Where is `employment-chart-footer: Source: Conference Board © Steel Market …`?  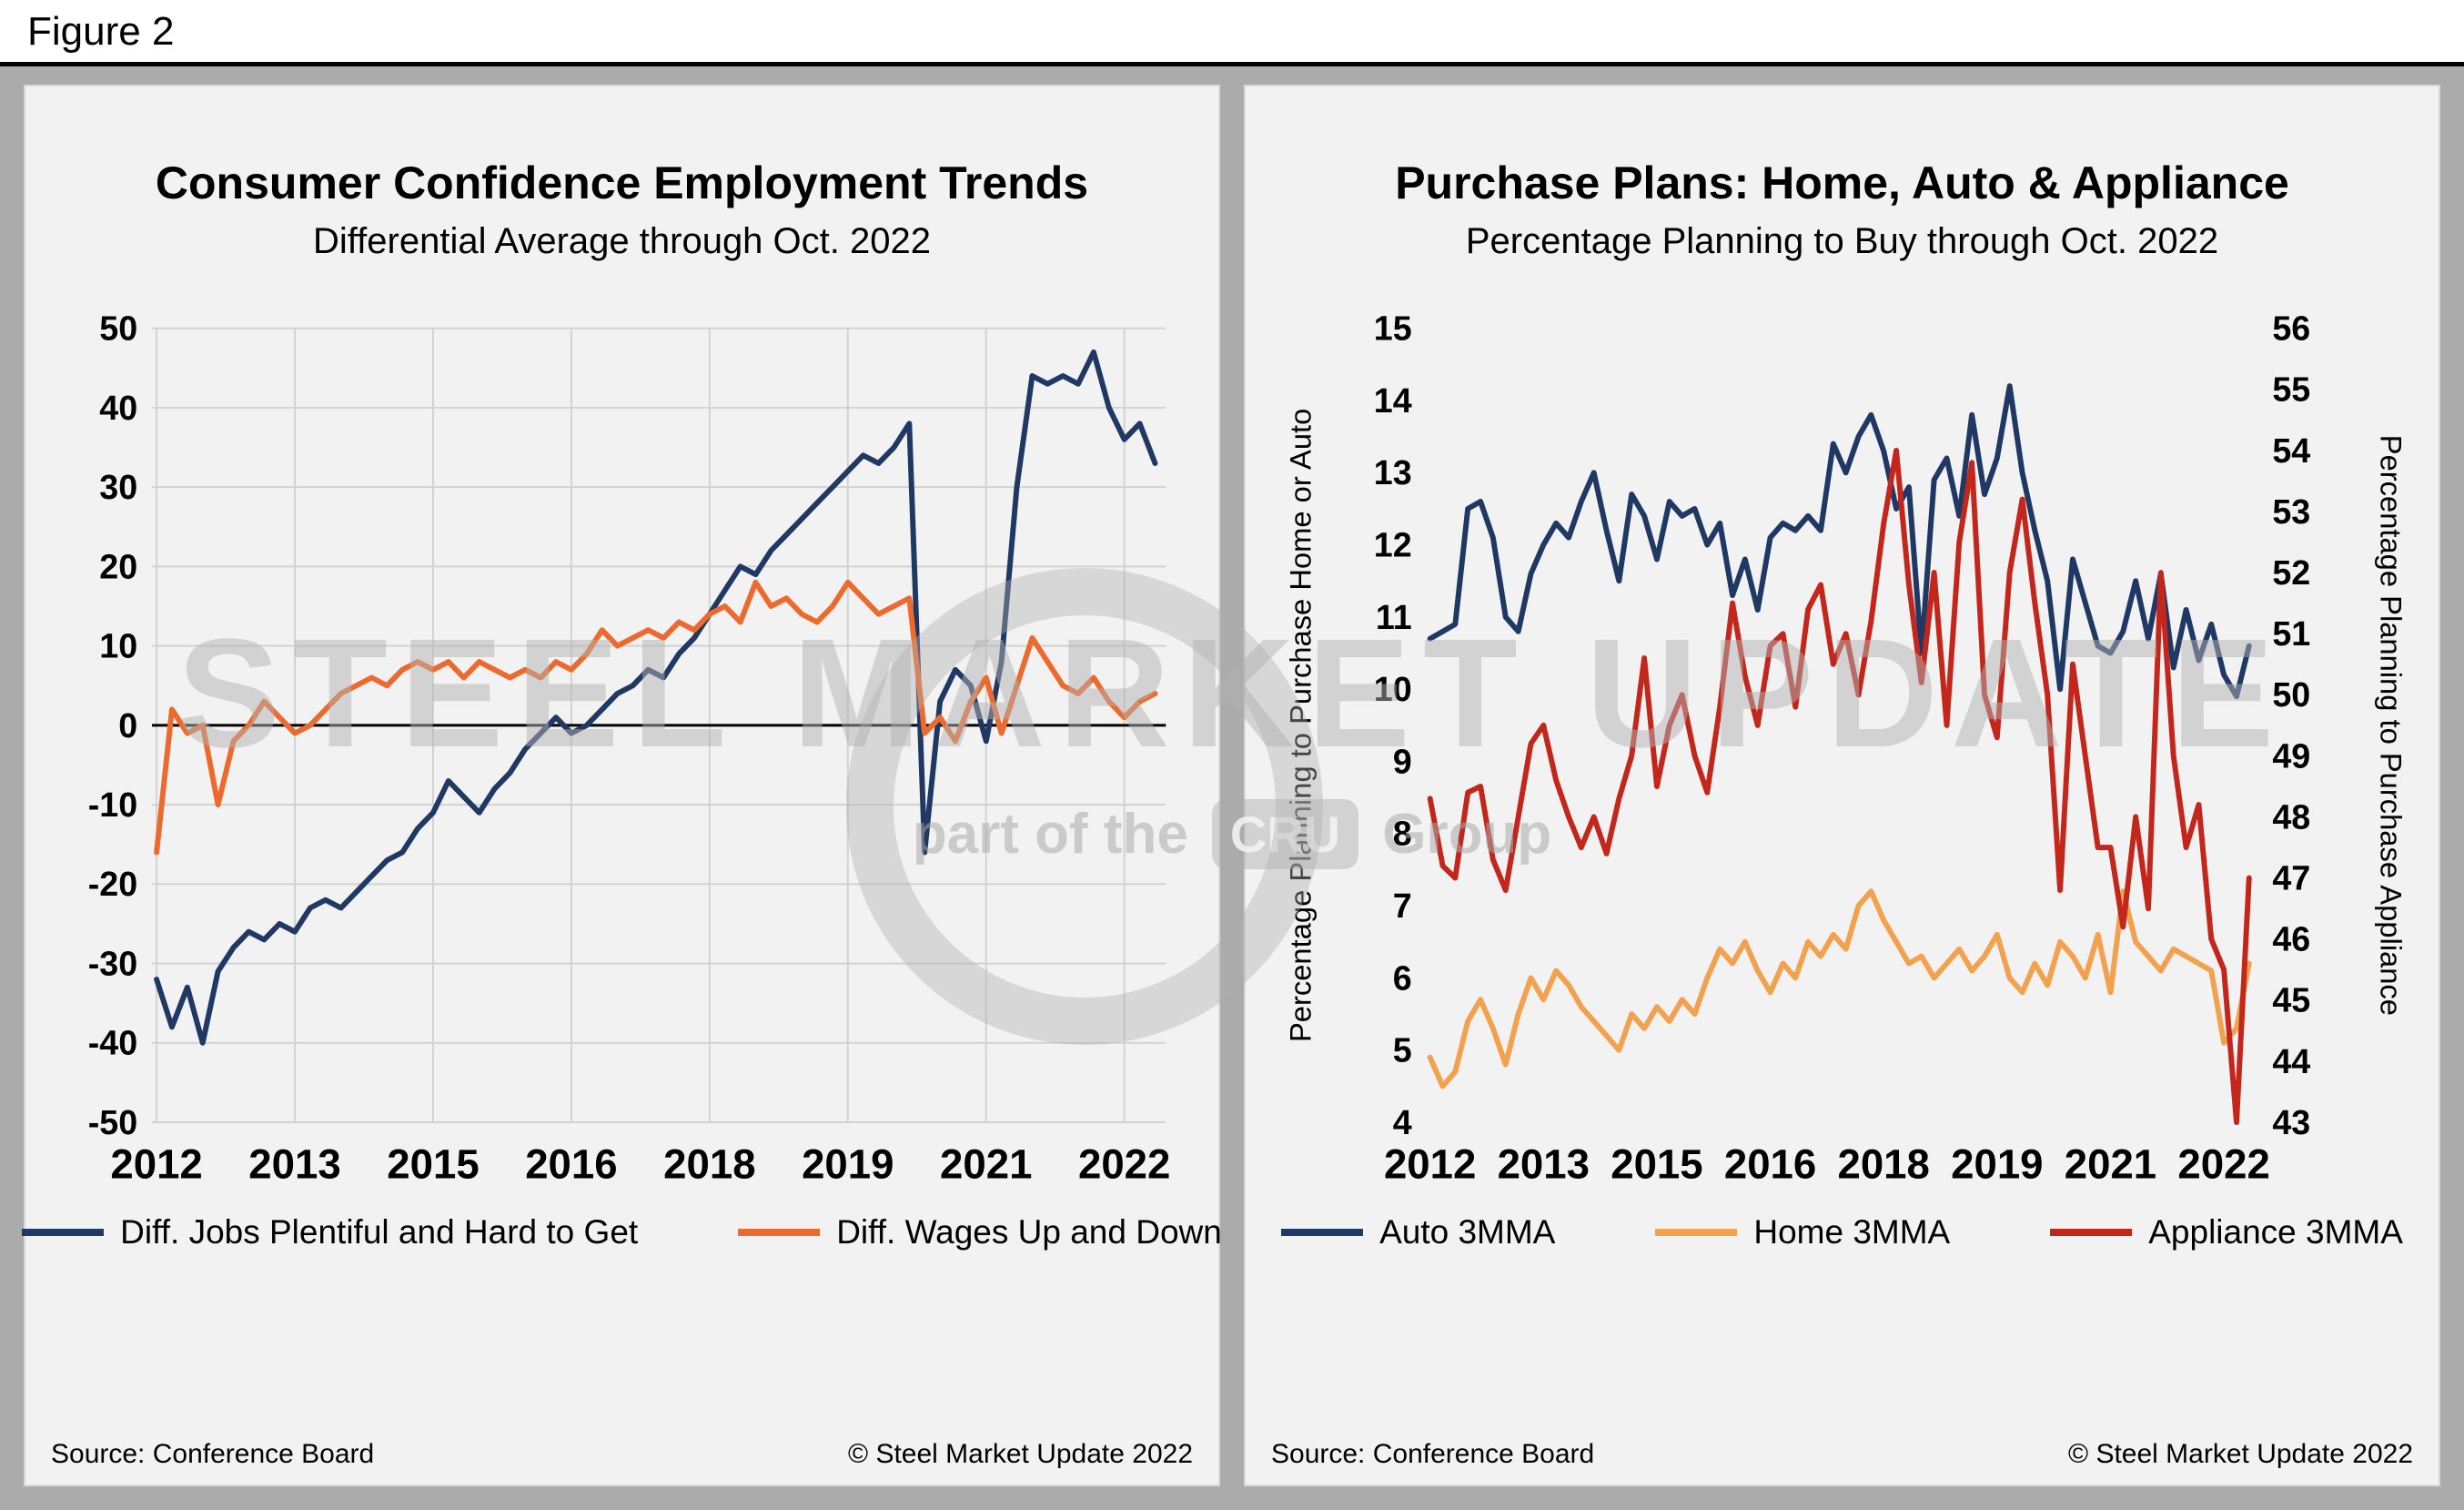
employment-chart-footer: Source: Conference Board © Steel Market … is located at coordinates (622, 1442).